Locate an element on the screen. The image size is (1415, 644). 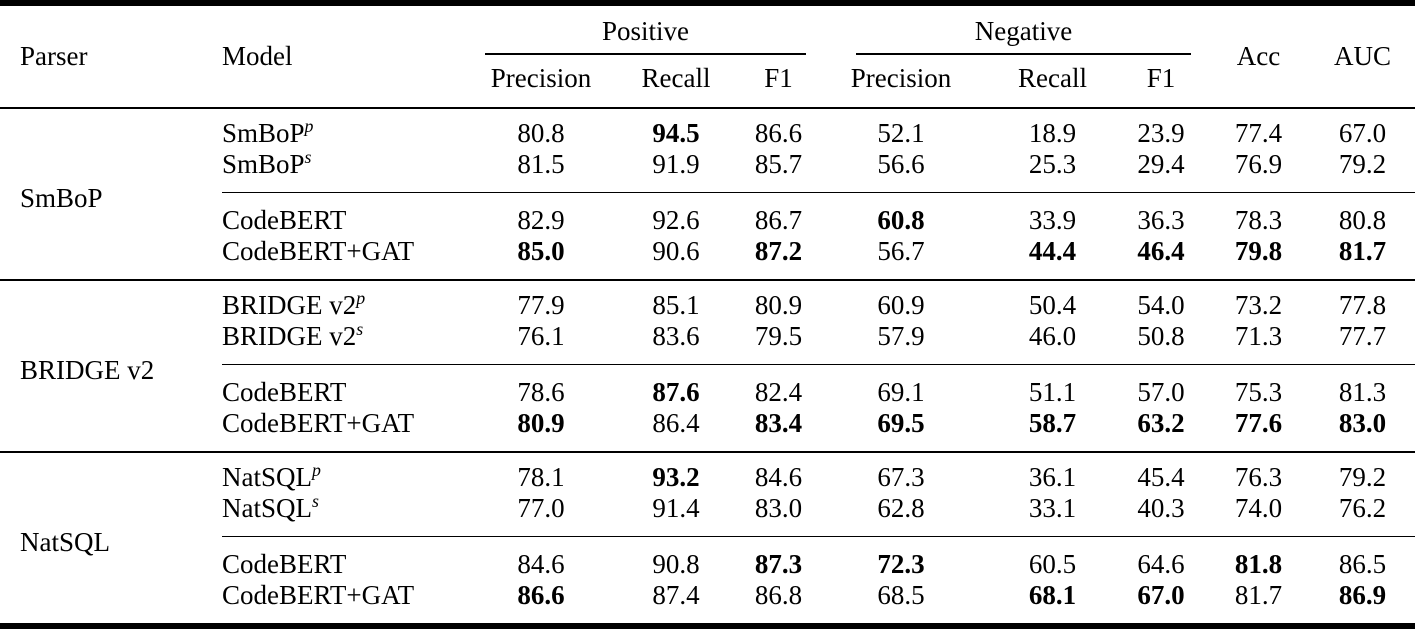
positive-group-header: Positive is located at coordinates (643, 29).